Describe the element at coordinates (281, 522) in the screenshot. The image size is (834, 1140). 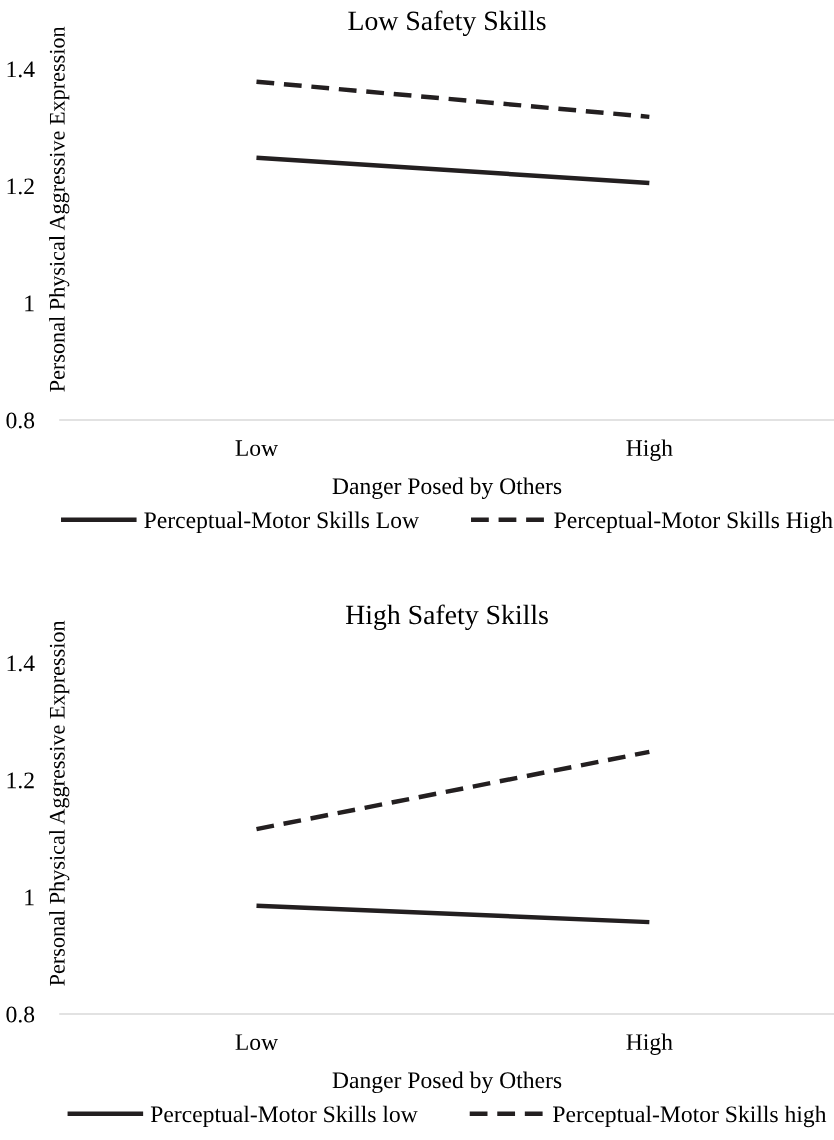
I see `legend-label: Perceptual-Motor Skills Low` at that location.